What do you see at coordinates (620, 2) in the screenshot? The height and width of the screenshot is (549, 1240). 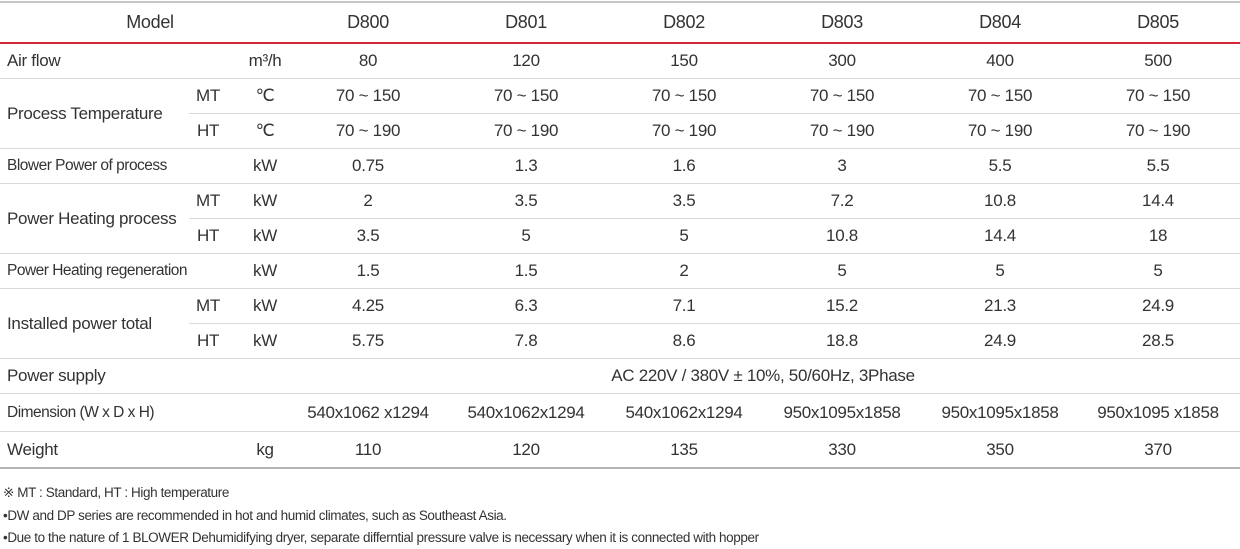 I see `table-top-rule` at bounding box center [620, 2].